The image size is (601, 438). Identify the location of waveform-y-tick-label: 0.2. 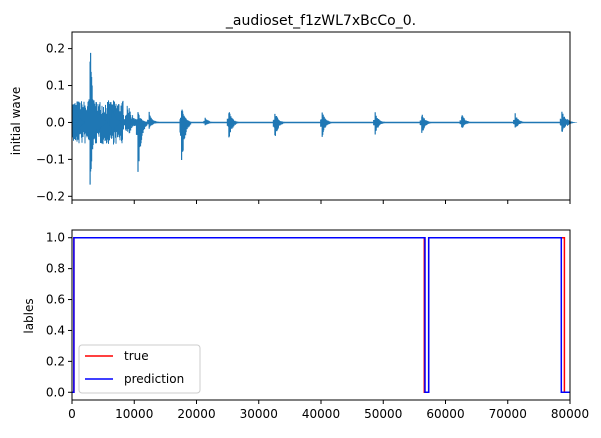
(55, 49).